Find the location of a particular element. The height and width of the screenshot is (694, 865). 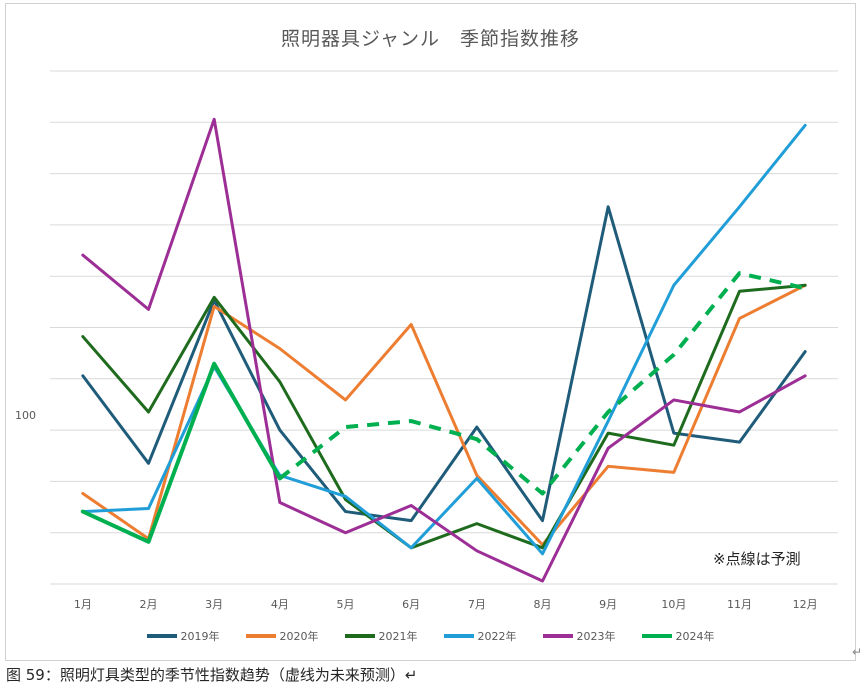

y-tick-label: 100 is located at coordinates (25, 415).